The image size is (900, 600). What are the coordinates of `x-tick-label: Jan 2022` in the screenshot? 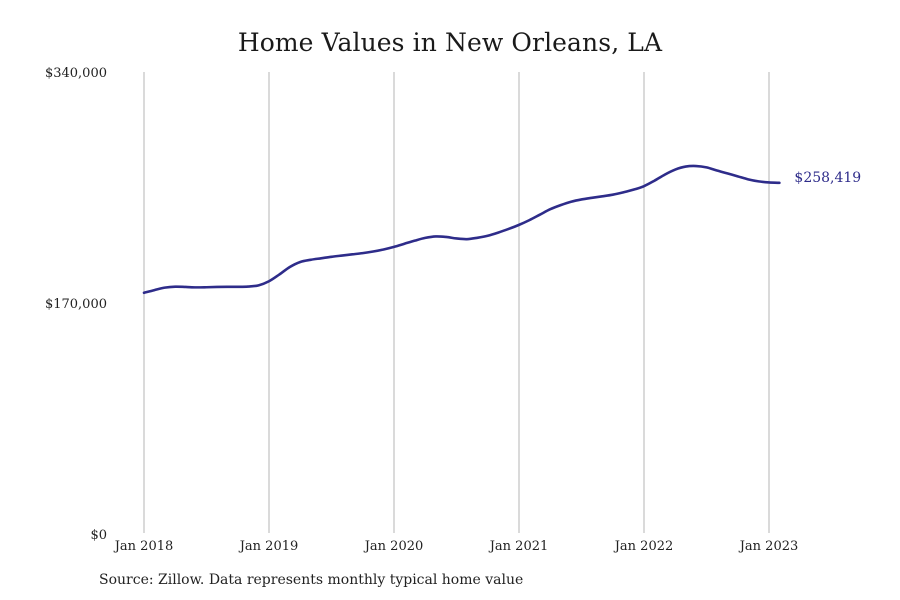 It's located at (643, 546).